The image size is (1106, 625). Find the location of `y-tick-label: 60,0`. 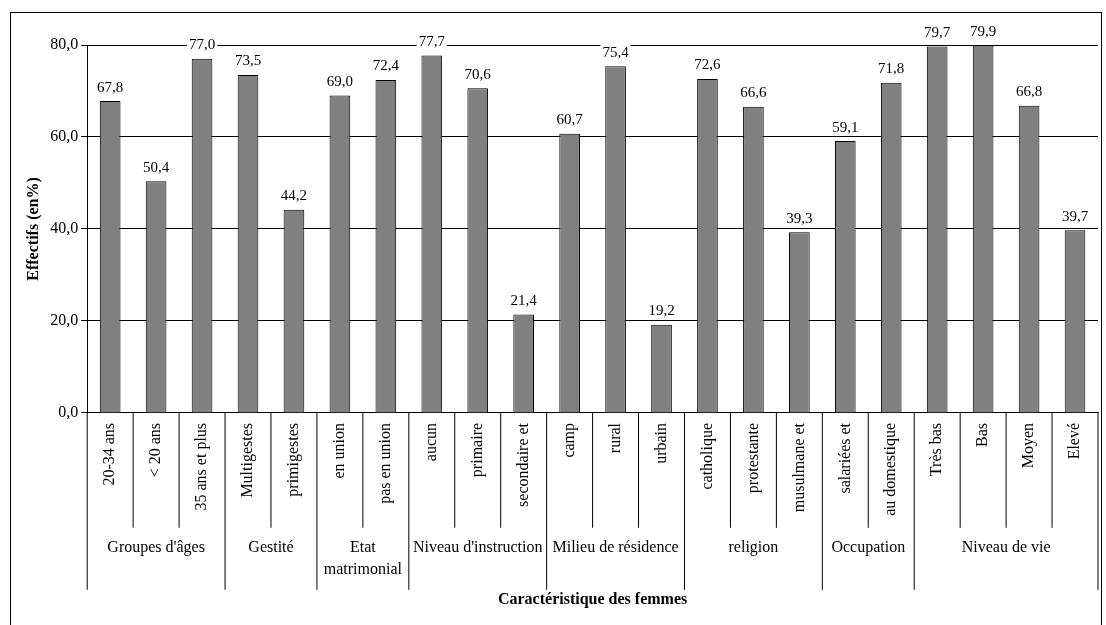

y-tick-label: 60,0 is located at coordinates (64, 136).